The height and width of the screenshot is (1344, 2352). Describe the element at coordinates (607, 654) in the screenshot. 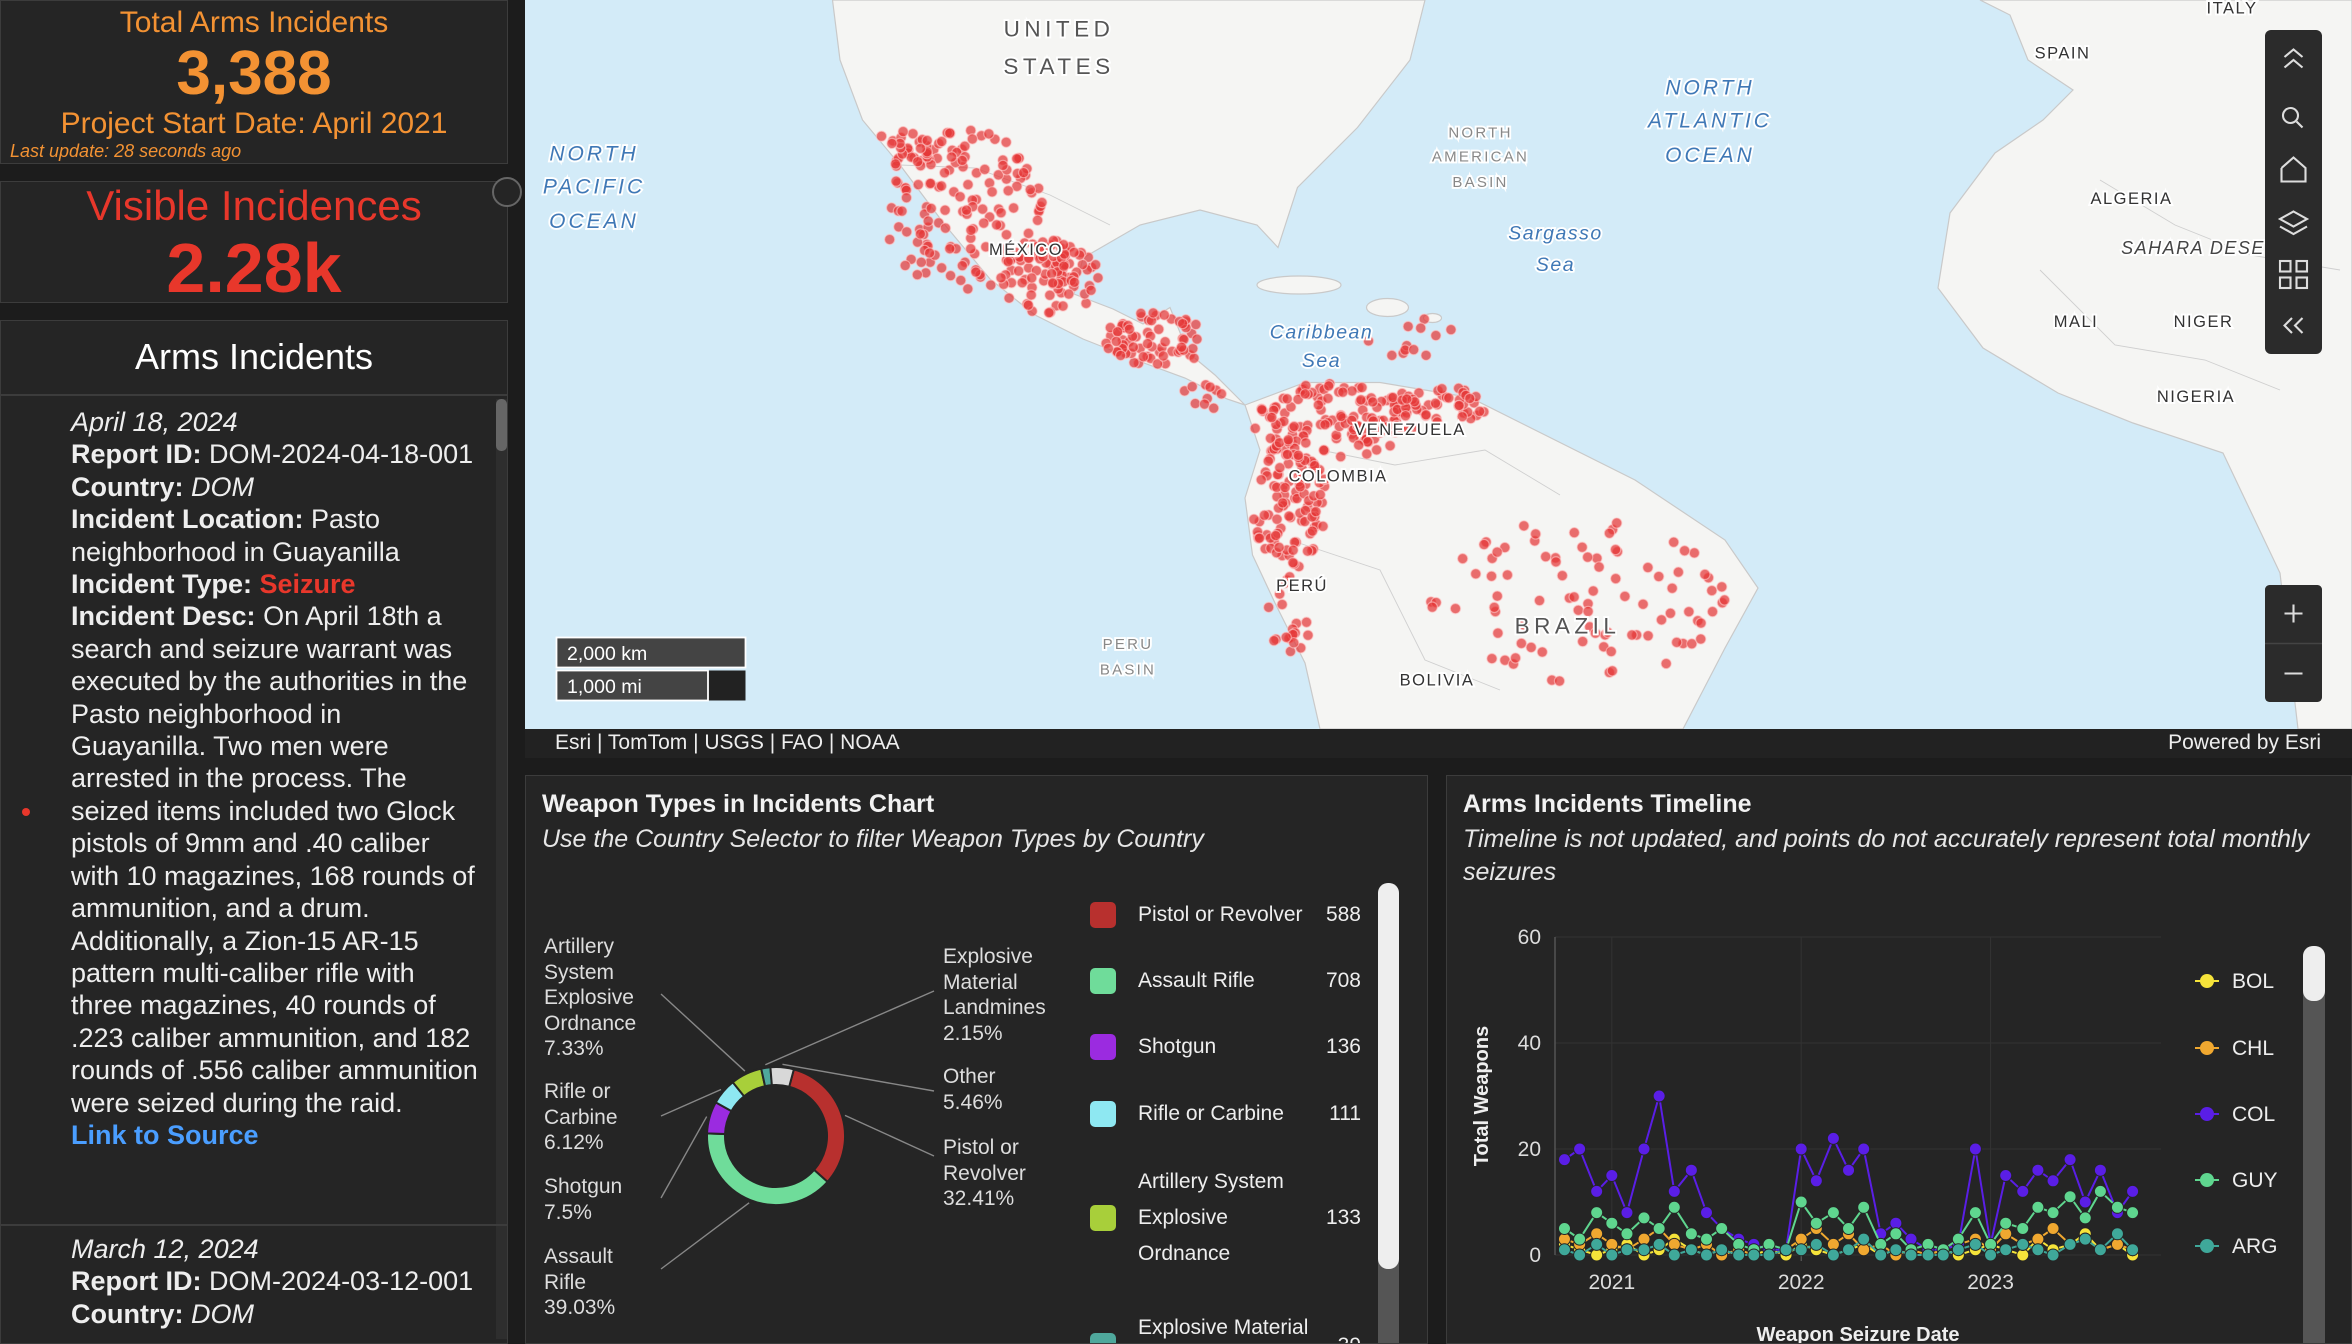

I see `scale-label: 2,000 km` at that location.